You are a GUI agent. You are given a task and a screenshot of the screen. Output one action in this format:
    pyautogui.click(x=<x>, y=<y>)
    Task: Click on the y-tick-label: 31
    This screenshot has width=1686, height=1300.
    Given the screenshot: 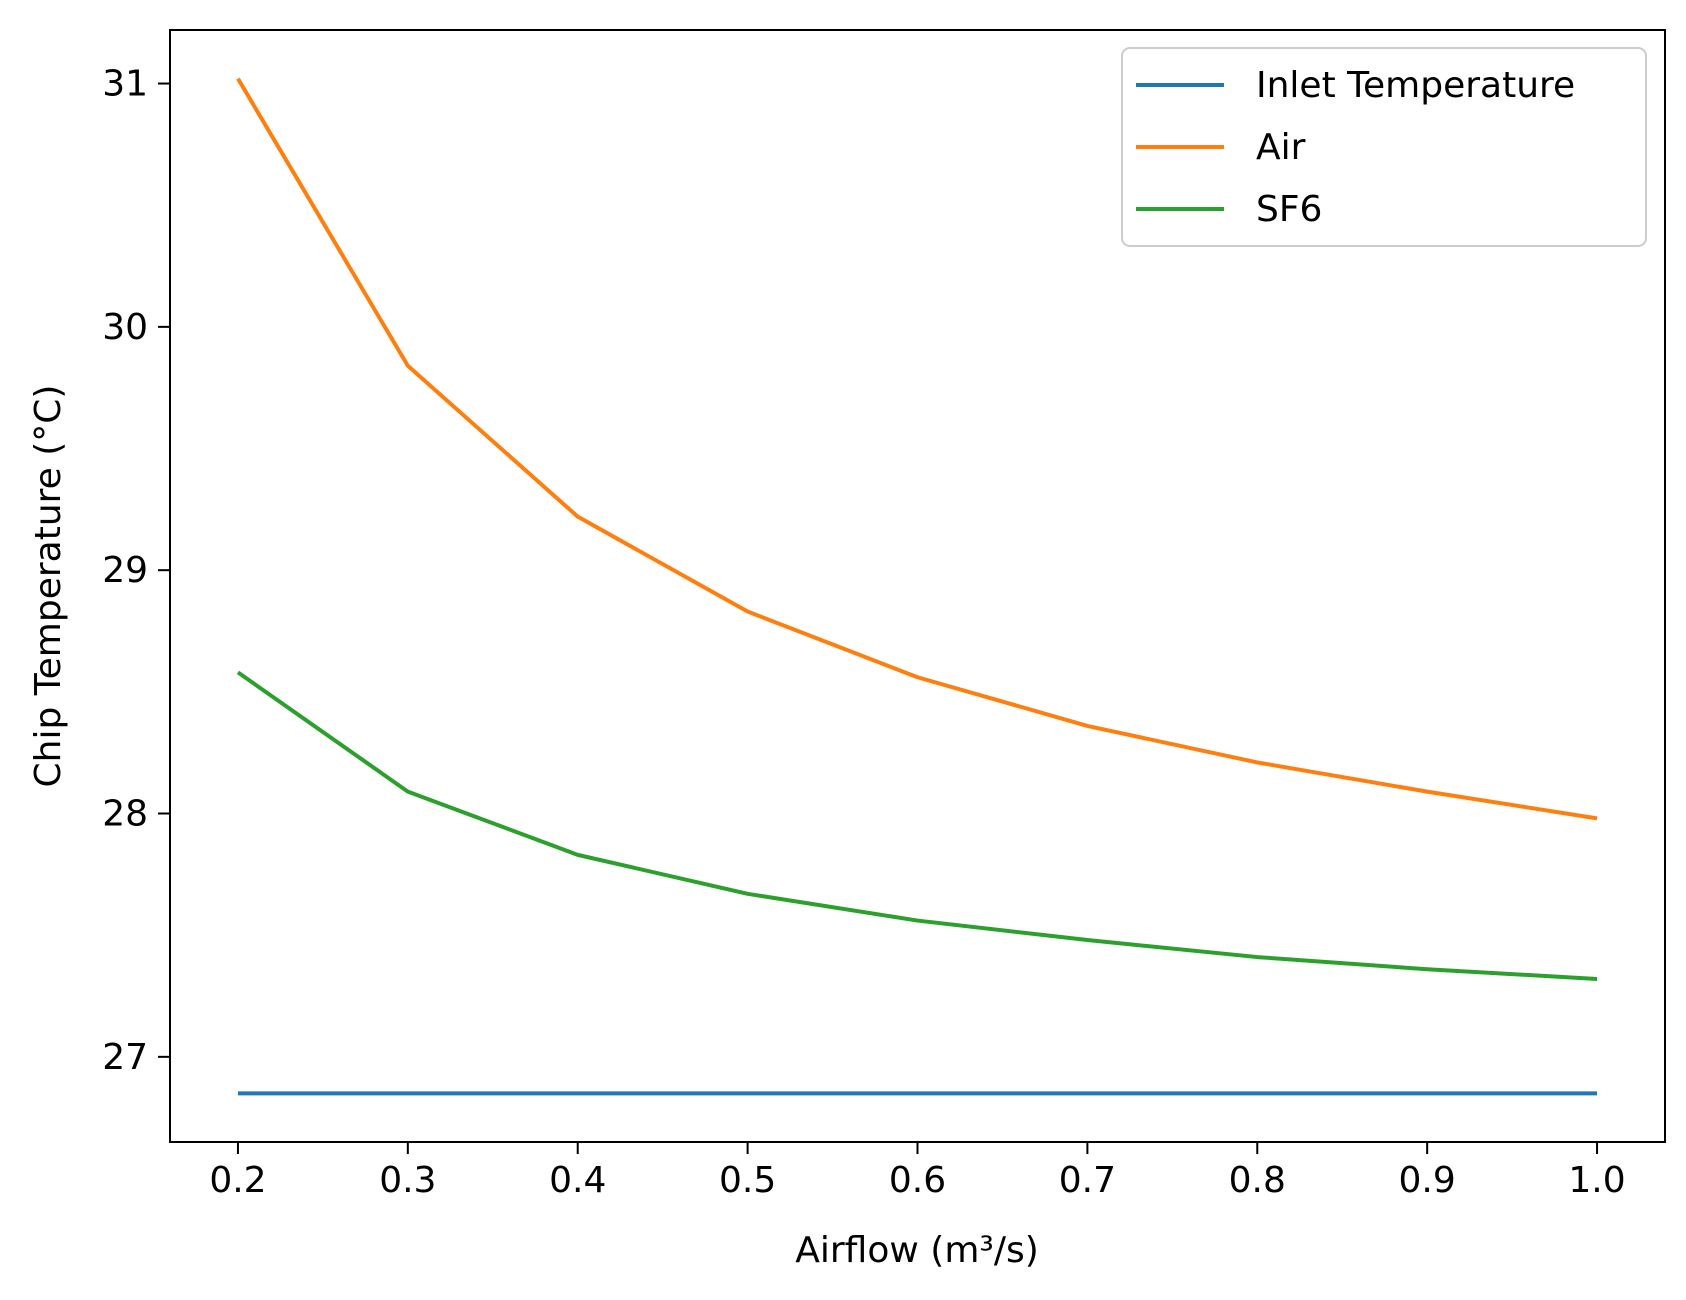 What is the action you would take?
    pyautogui.click(x=125, y=84)
    